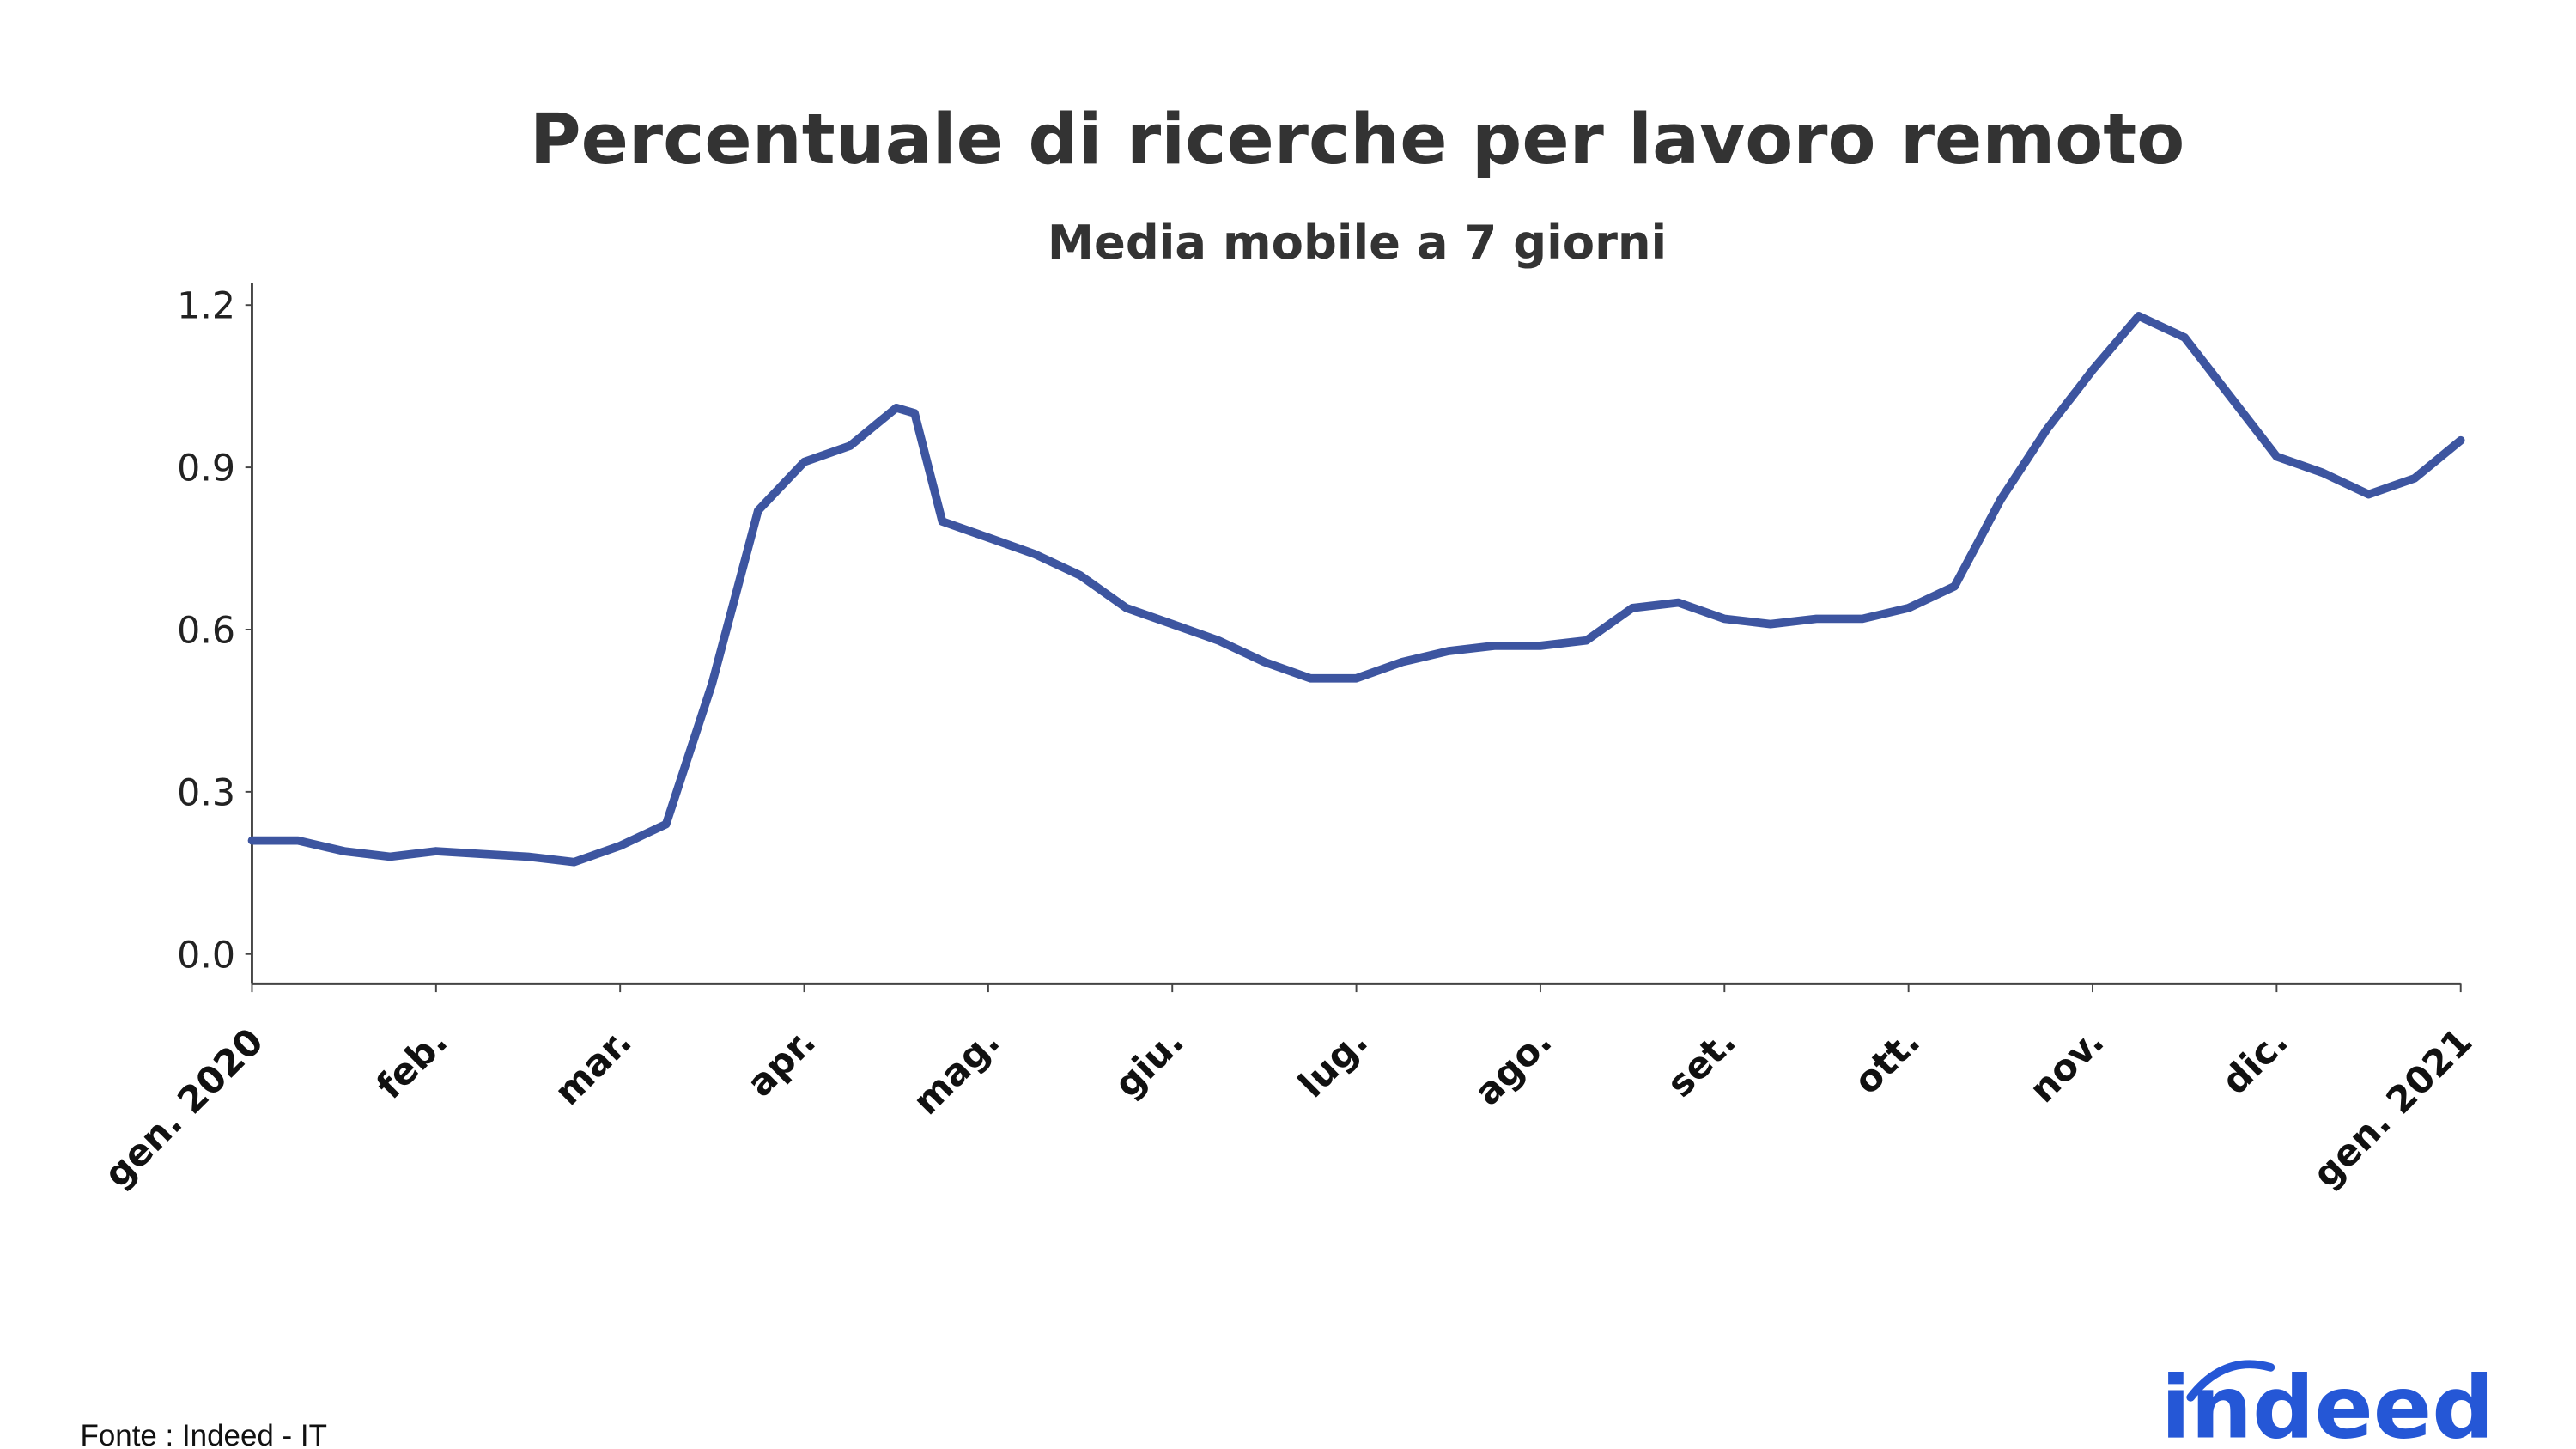 This screenshot has height=1449, width=2576. What do you see at coordinates (781, 1062) in the screenshot?
I see `x-tick-label: apr.` at bounding box center [781, 1062].